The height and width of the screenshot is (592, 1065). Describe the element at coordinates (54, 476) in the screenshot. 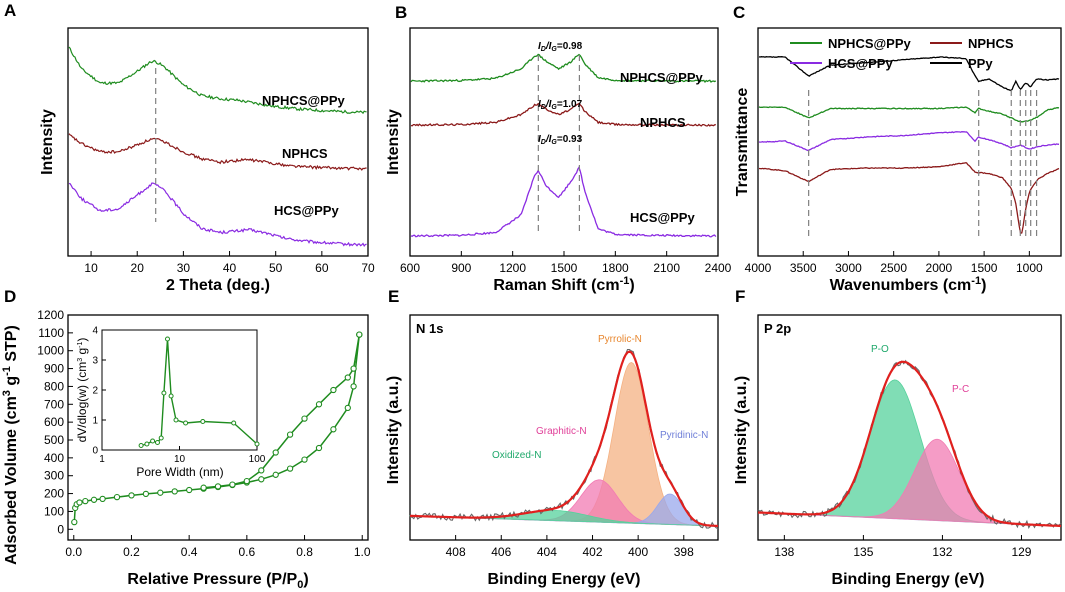

I see `y-d-tick-label-3: 300` at that location.